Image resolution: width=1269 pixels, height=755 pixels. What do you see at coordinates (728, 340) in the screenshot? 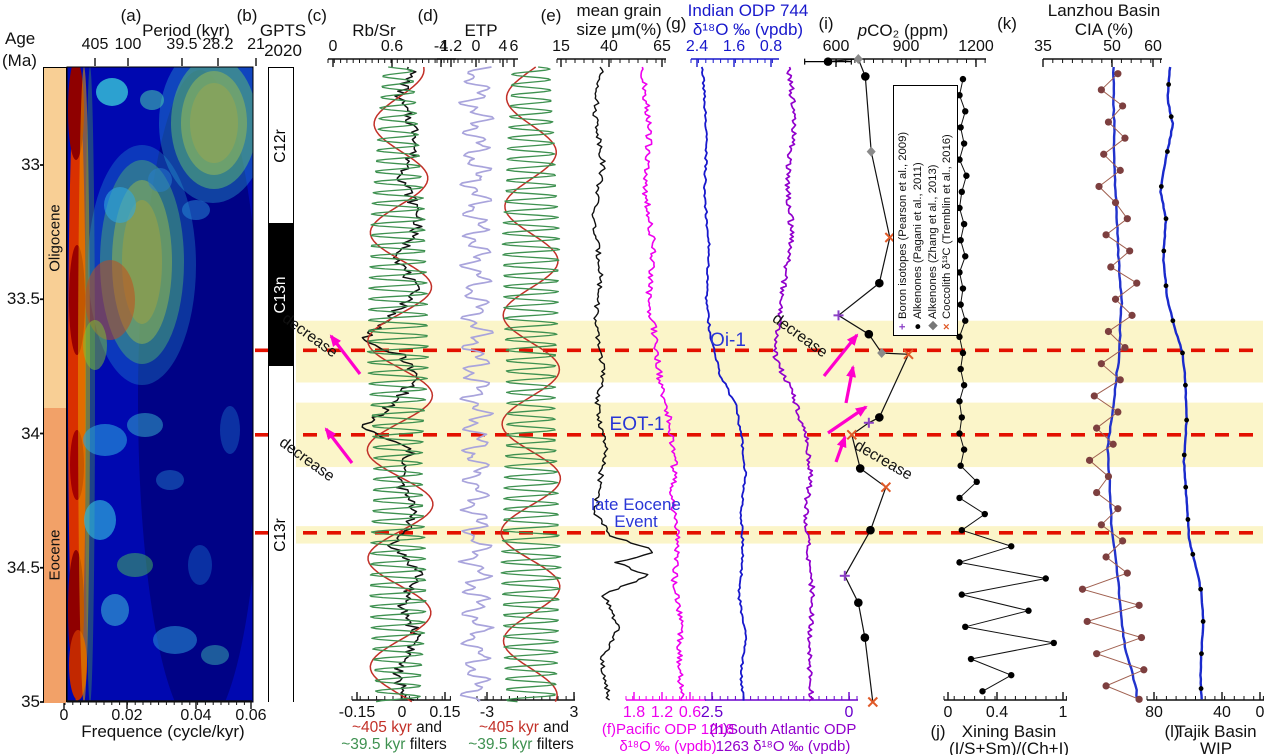
I see `oi1-annotation: Oi-1` at bounding box center [728, 340].